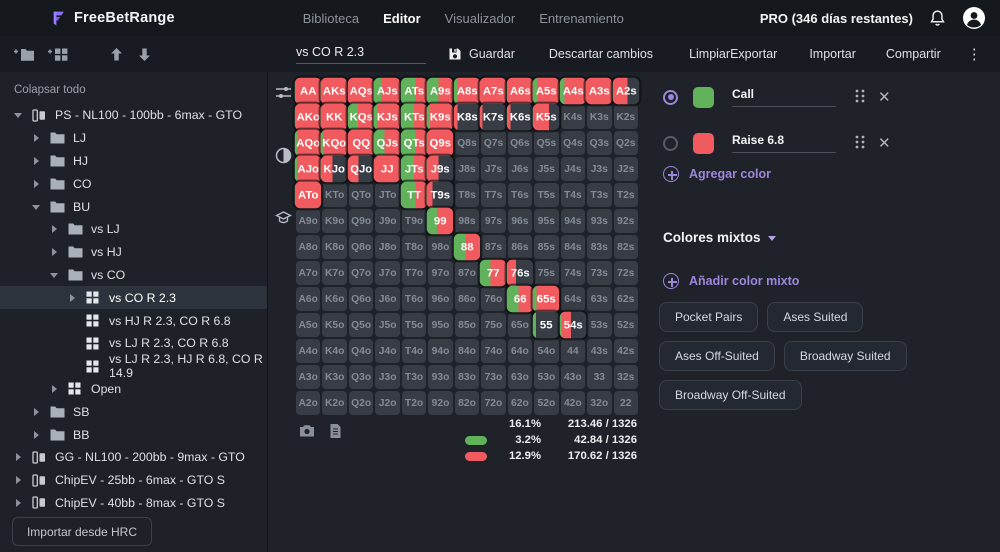 Image resolution: width=1000 pixels, height=552 pixels. Describe the element at coordinates (520, 169) in the screenshot. I see `hand-cell-j6s: J6s` at that location.